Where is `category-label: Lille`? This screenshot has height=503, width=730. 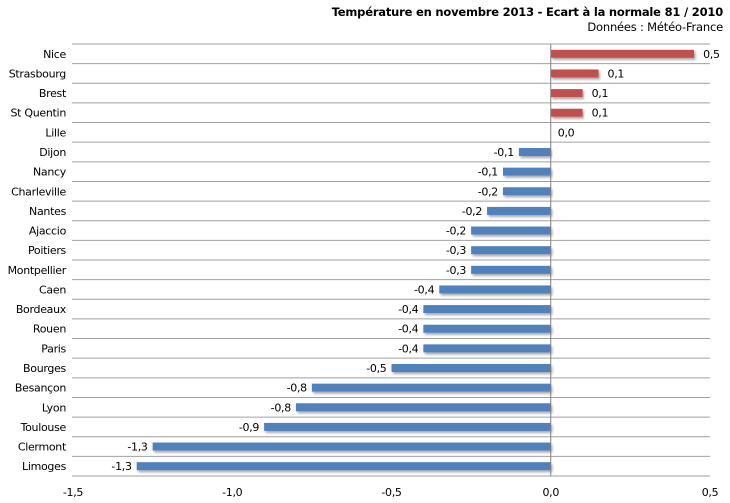
category-label: Lille is located at coordinates (55, 132).